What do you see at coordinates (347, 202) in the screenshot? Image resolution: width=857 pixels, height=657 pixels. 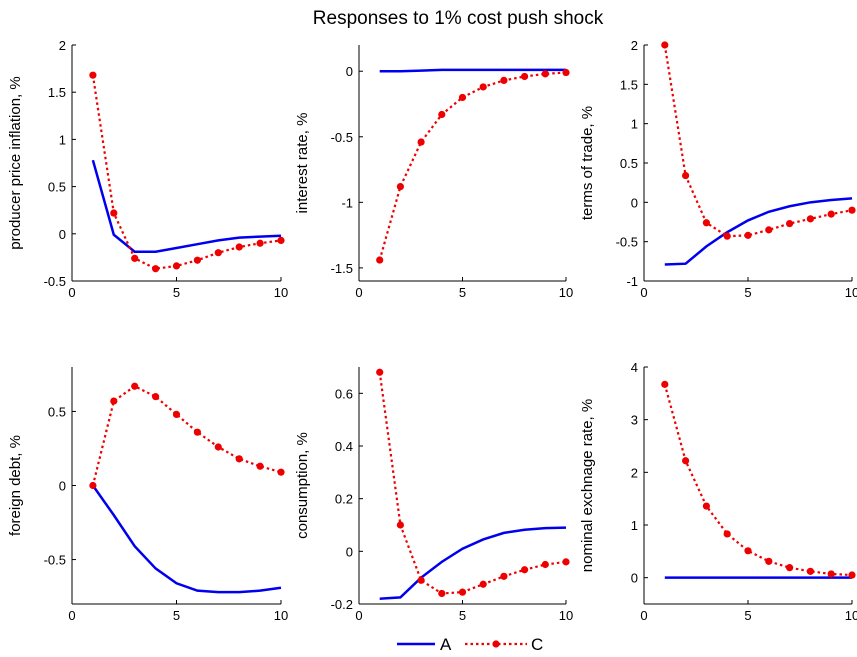 I see `y-tick-label: -1` at bounding box center [347, 202].